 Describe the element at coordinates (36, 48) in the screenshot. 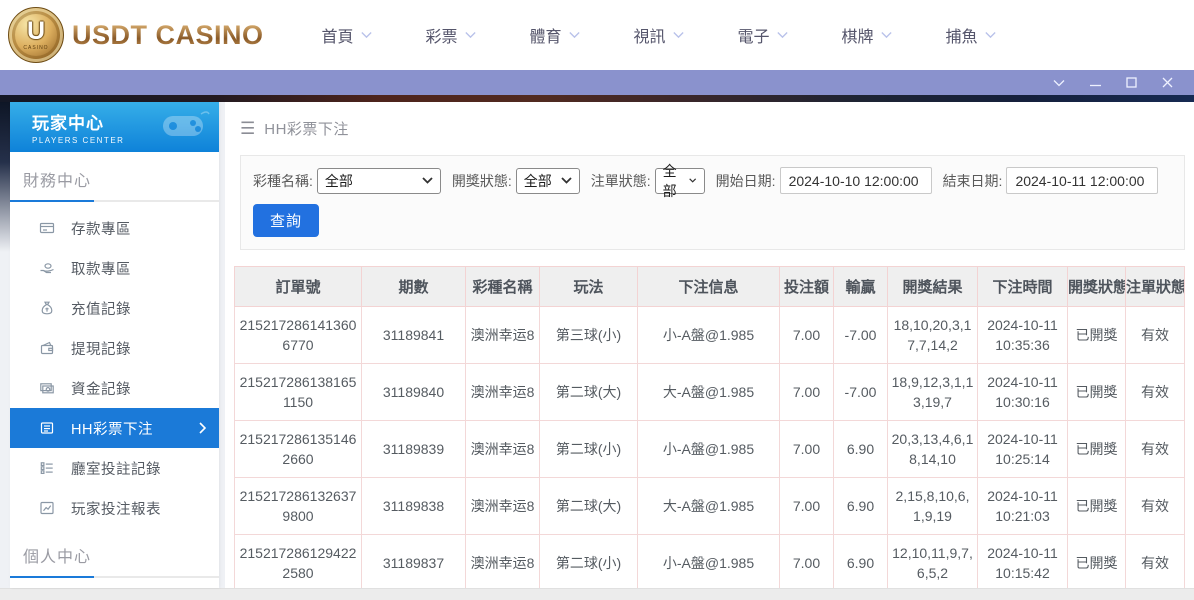

I see `coin-sub-text: CASINO` at that location.